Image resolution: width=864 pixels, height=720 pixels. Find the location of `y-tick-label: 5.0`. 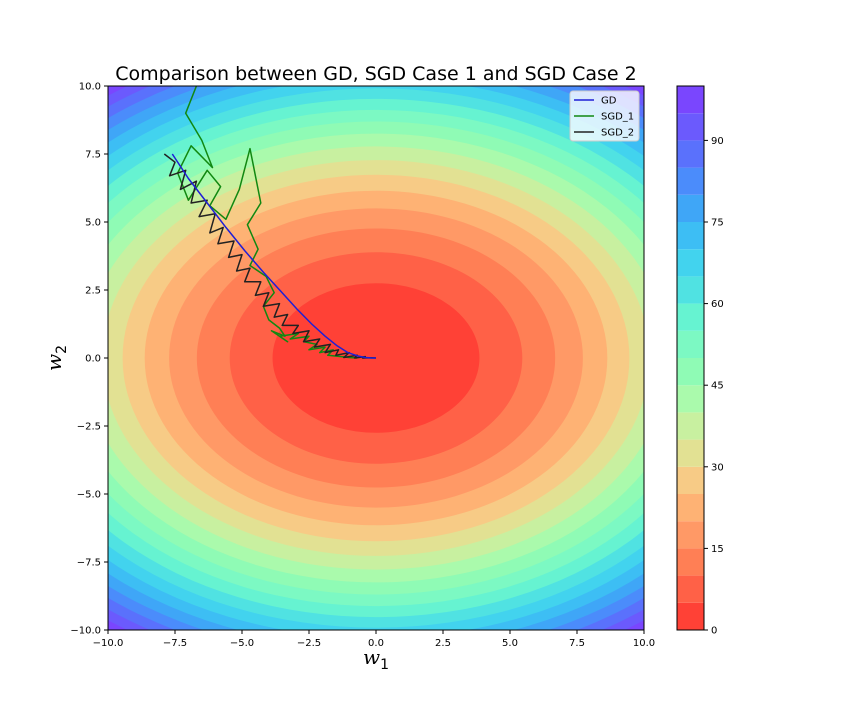

y-tick-label: 5.0 is located at coordinates (93, 223).